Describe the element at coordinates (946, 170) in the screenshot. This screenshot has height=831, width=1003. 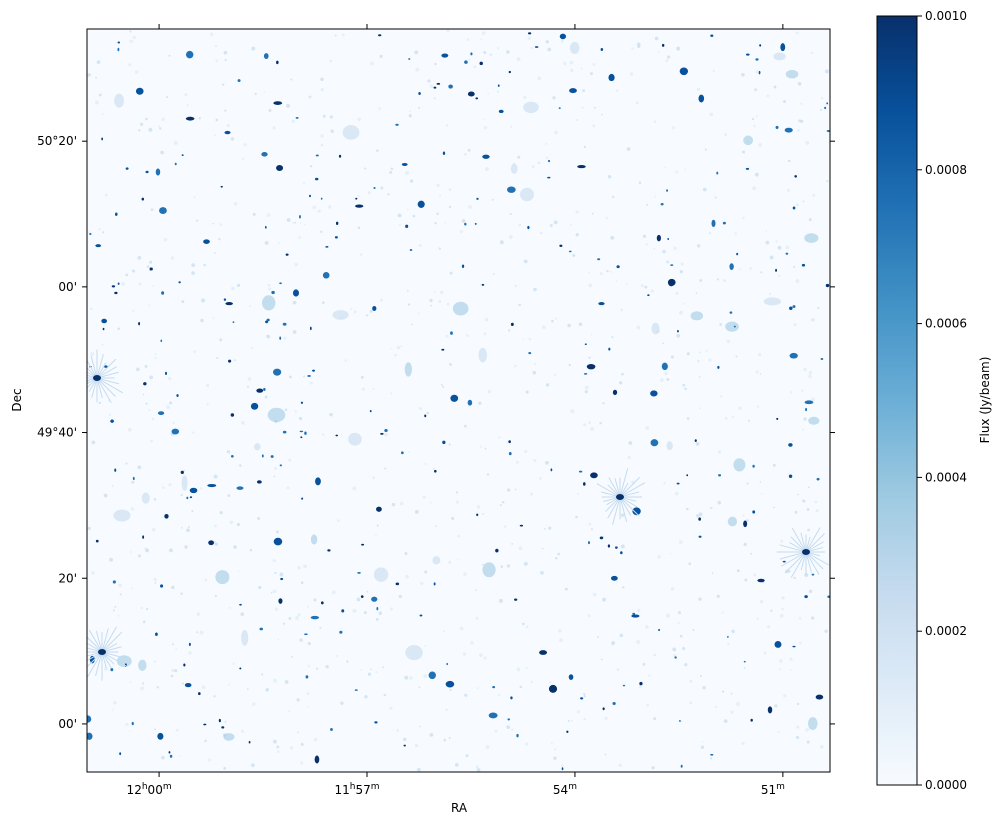
I see `colorbar-tick-label: 0.0008` at that location.